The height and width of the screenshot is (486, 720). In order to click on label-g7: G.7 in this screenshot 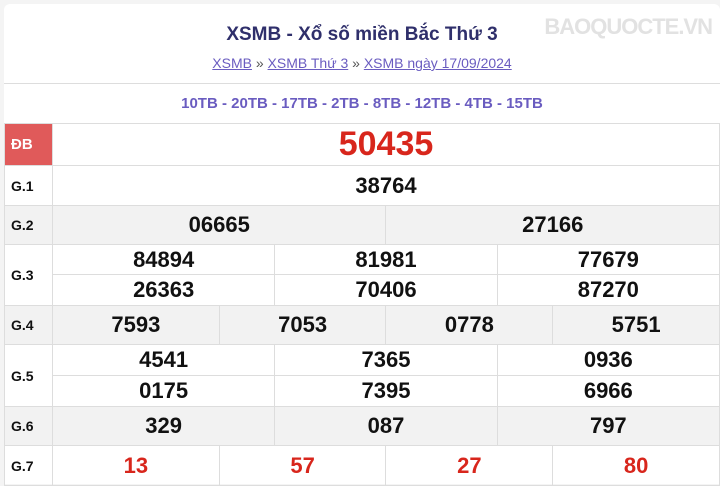, I will do `click(28, 465)`.